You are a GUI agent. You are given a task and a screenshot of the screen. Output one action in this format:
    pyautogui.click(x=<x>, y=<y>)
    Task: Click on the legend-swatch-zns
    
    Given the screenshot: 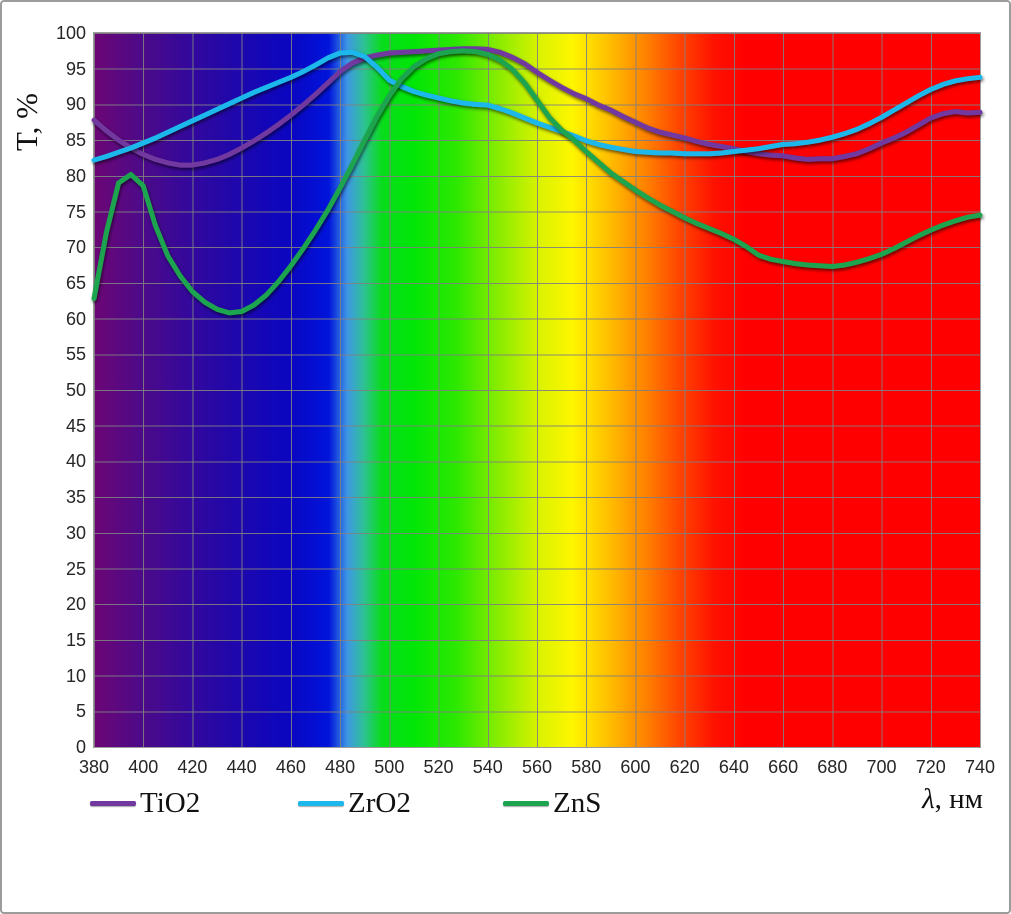 What is the action you would take?
    pyautogui.click(x=526, y=803)
    